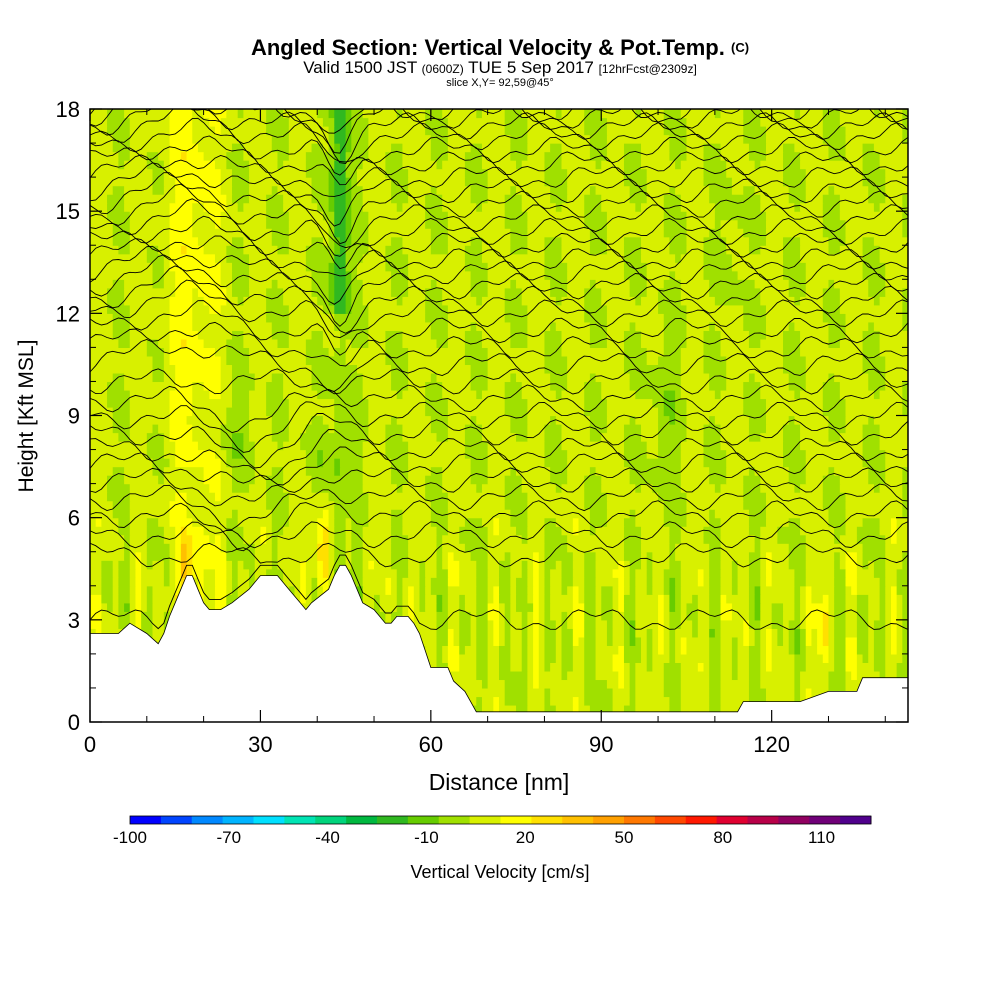  What do you see at coordinates (74, 416) in the screenshot?
I see `y-tick-label: 9` at bounding box center [74, 416].